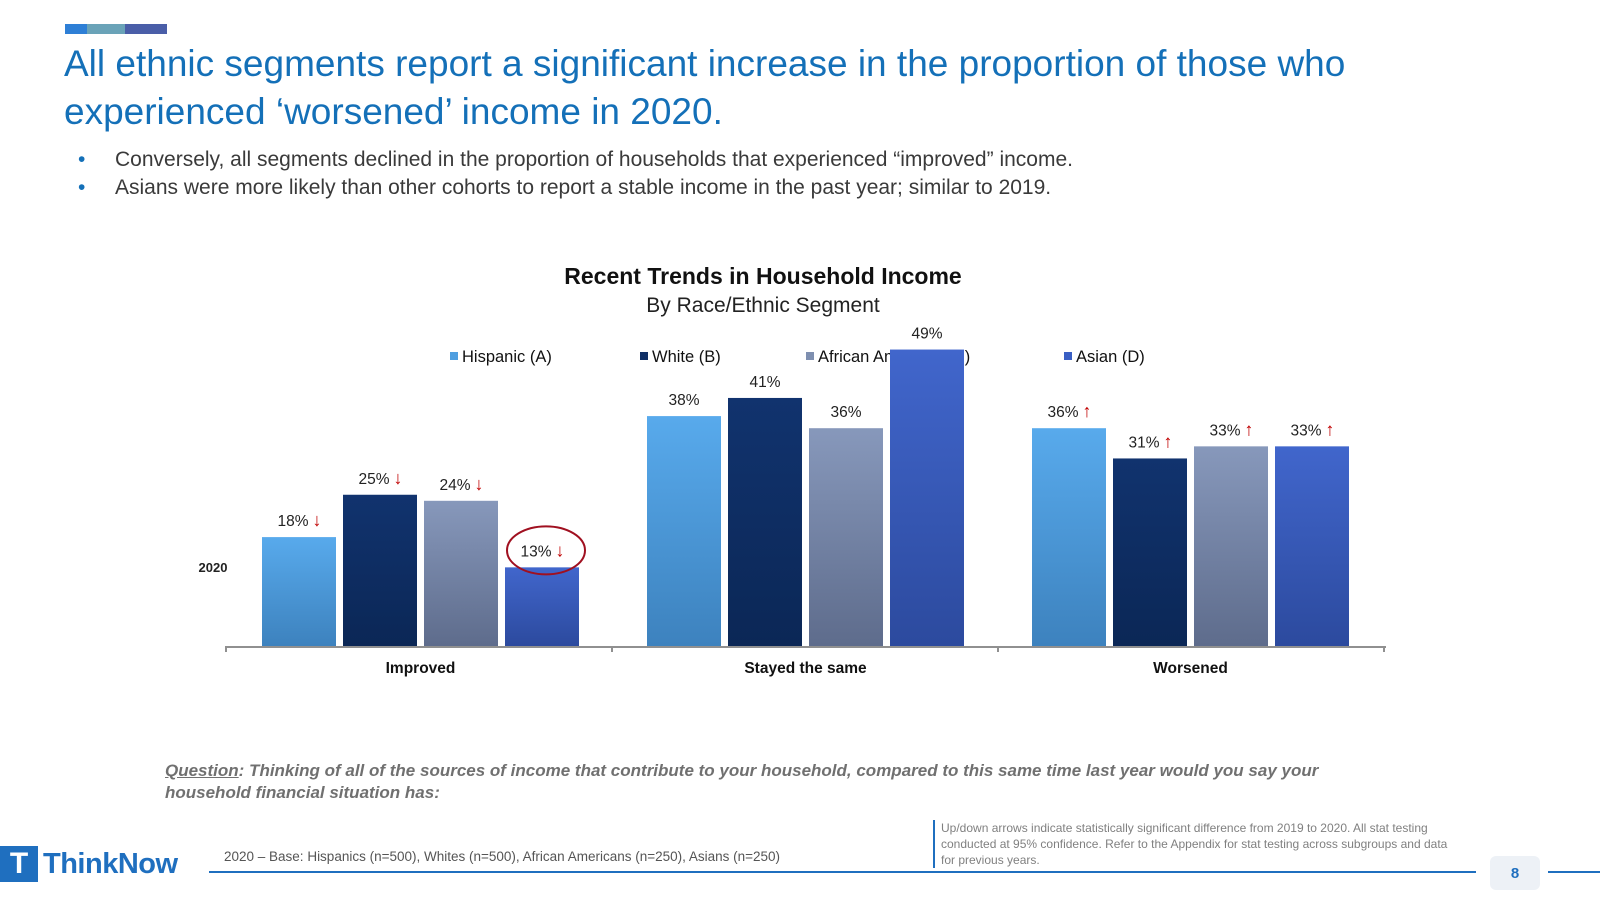 The width and height of the screenshot is (1600, 900). I want to click on accent-bar, so click(116, 29).